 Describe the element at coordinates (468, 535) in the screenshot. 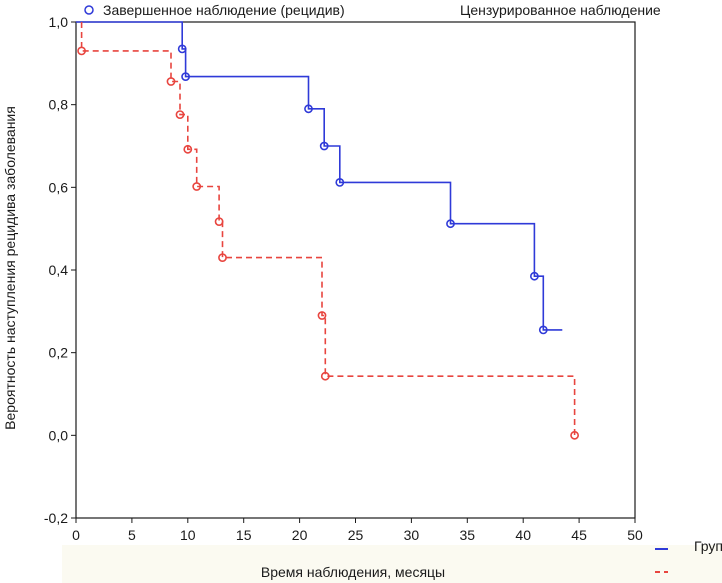

I see `x-tick-label: 35` at that location.